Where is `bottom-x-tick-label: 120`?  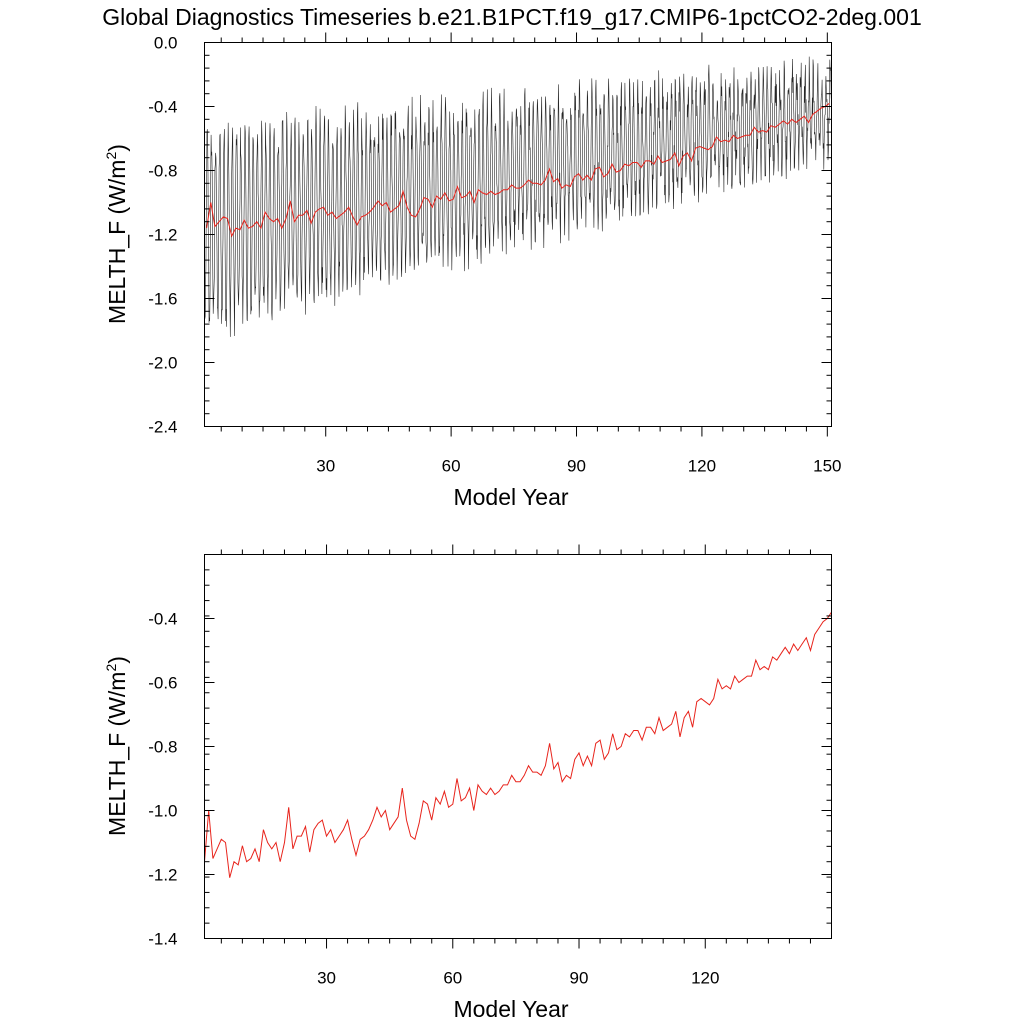
bottom-x-tick-label: 120 is located at coordinates (705, 978).